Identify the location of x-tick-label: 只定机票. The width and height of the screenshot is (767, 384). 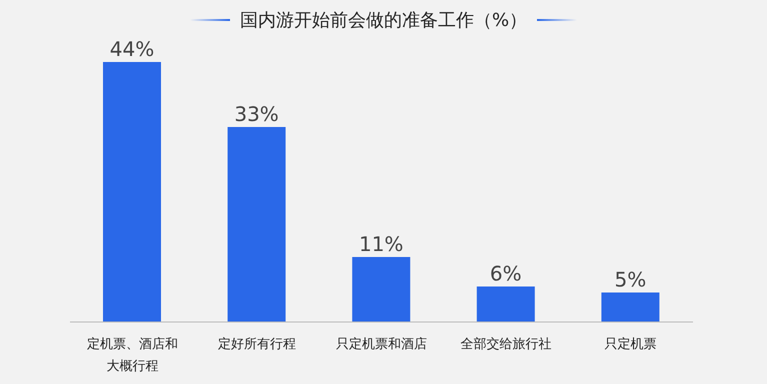
(630, 344).